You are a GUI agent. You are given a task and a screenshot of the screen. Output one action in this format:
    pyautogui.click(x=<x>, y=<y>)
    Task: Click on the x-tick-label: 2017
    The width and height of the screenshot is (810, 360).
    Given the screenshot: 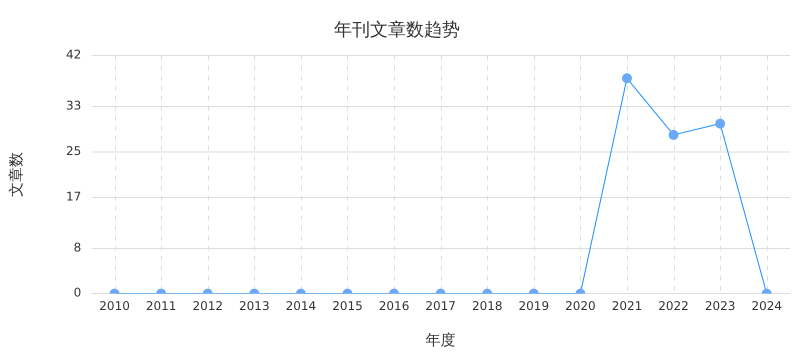 What is the action you would take?
    pyautogui.click(x=440, y=305)
    